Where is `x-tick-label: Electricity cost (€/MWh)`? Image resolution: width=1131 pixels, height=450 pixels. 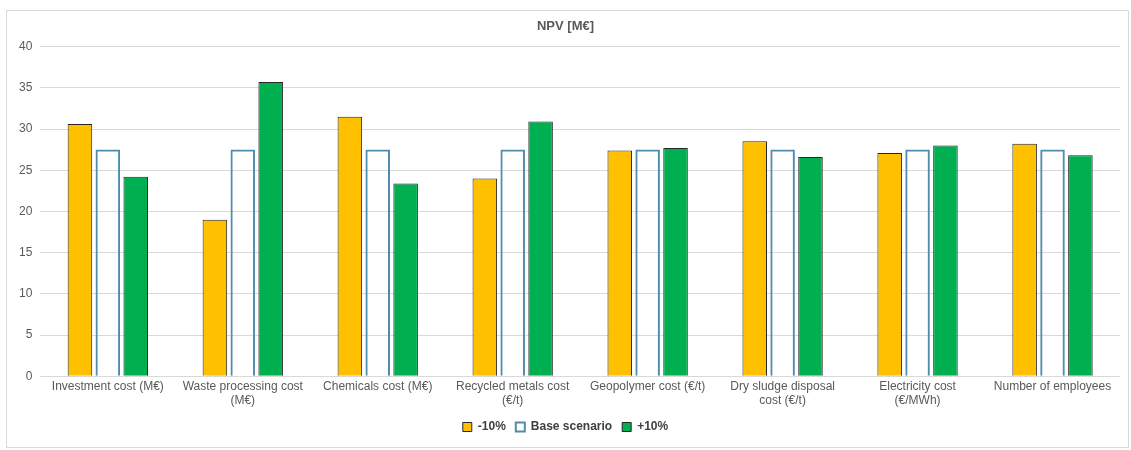
x-tick-label: Electricity cost (€/MWh) is located at coordinates (918, 393).